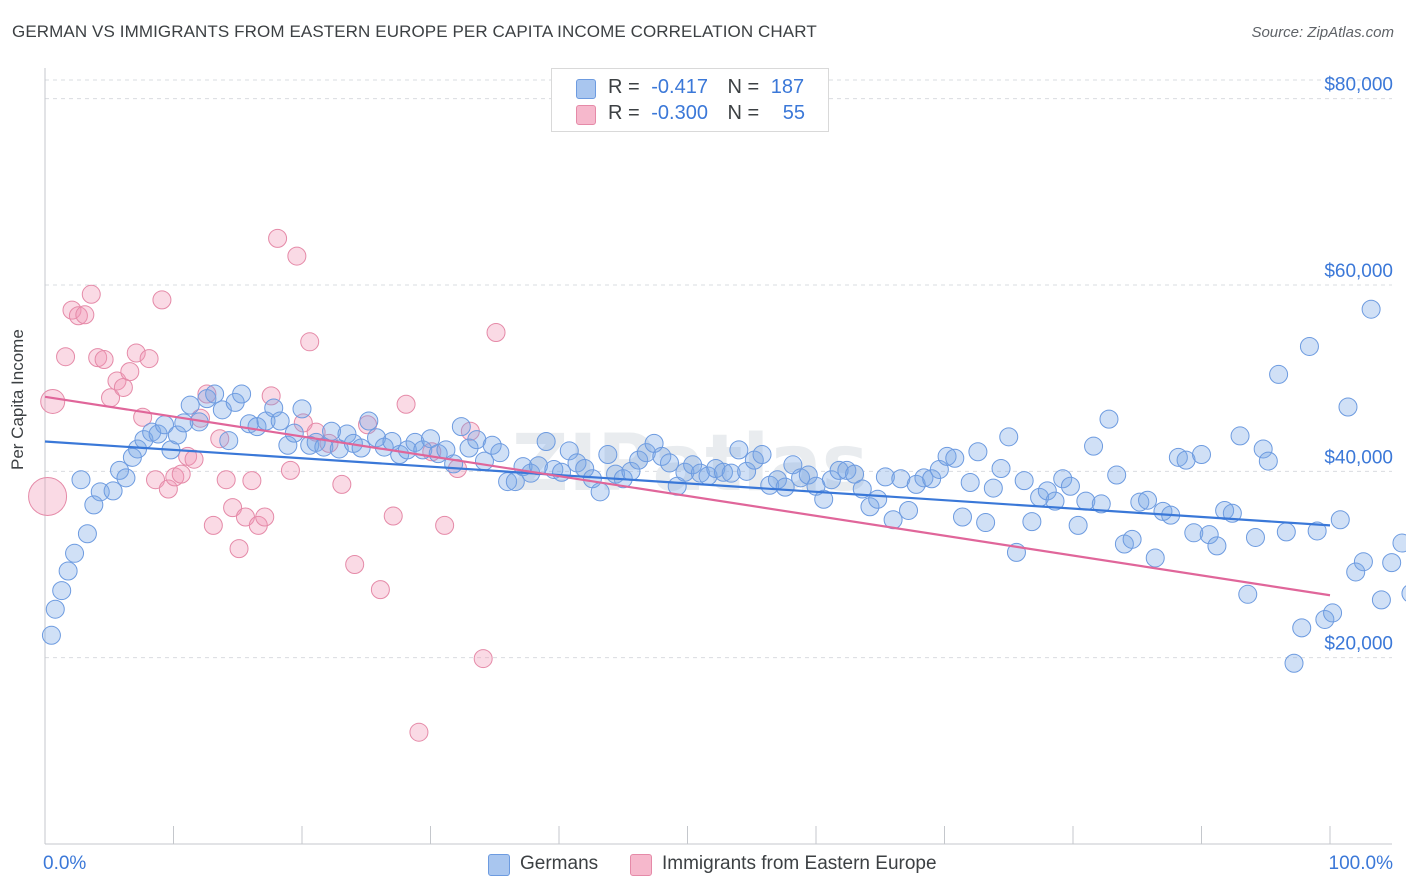  What do you see at coordinates (1361, 863) in the screenshot?
I see `x-tick-label: 100.0%` at bounding box center [1361, 863].